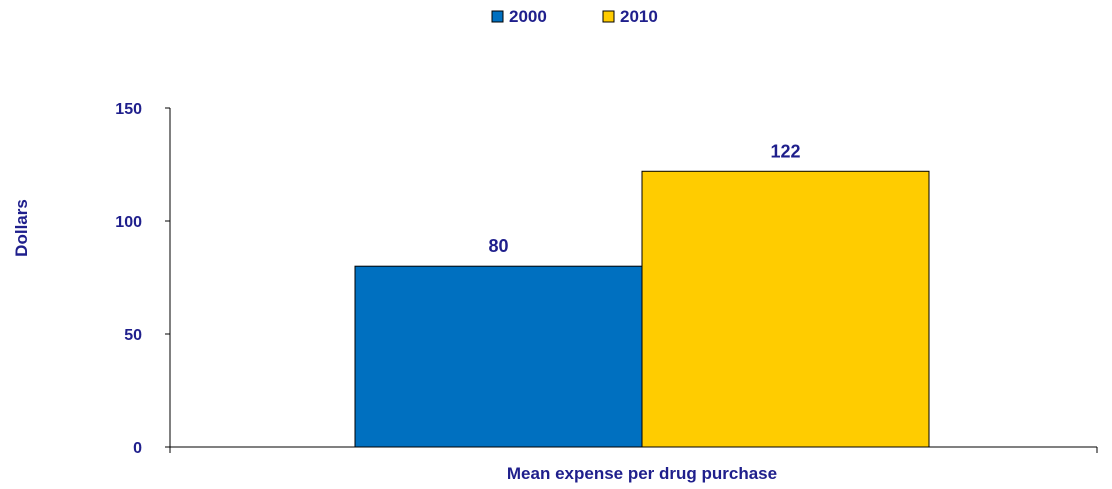 The width and height of the screenshot is (1112, 489). I want to click on data-label-2000: 80, so click(498, 246).